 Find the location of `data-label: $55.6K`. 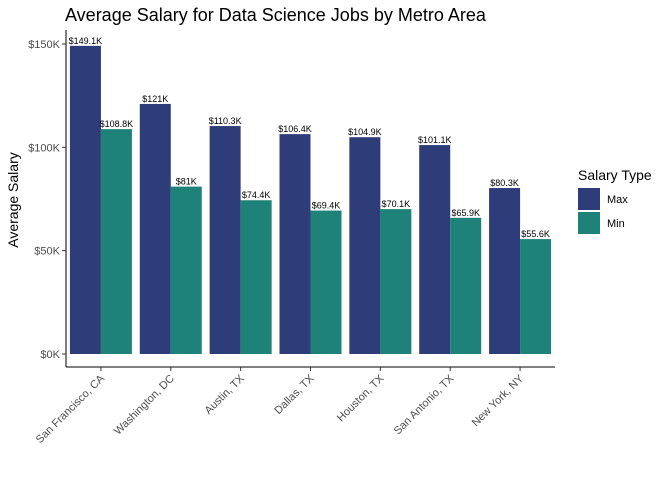

data-label: $55.6K is located at coordinates (535, 234).